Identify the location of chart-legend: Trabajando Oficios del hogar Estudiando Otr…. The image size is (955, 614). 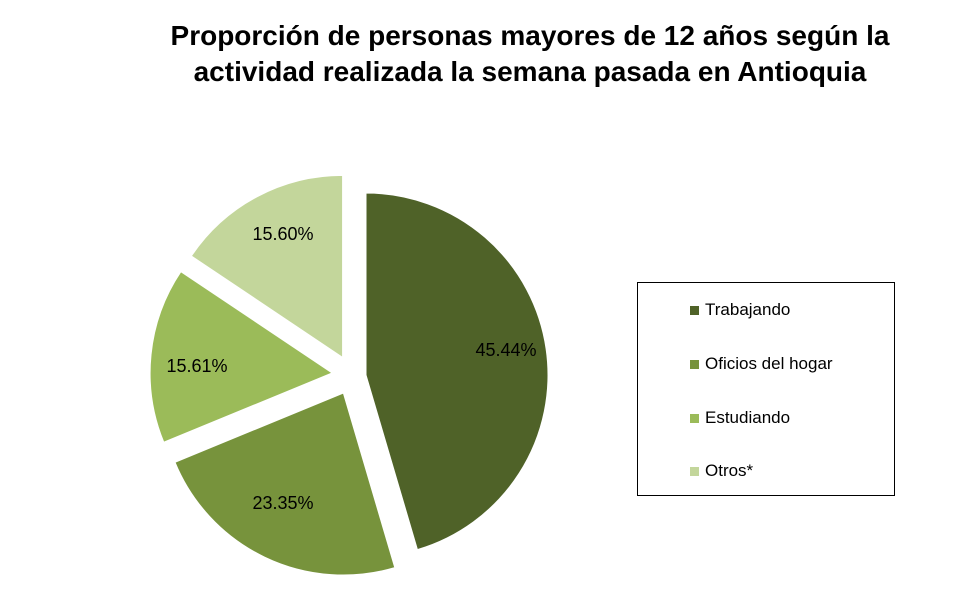
(766, 389).